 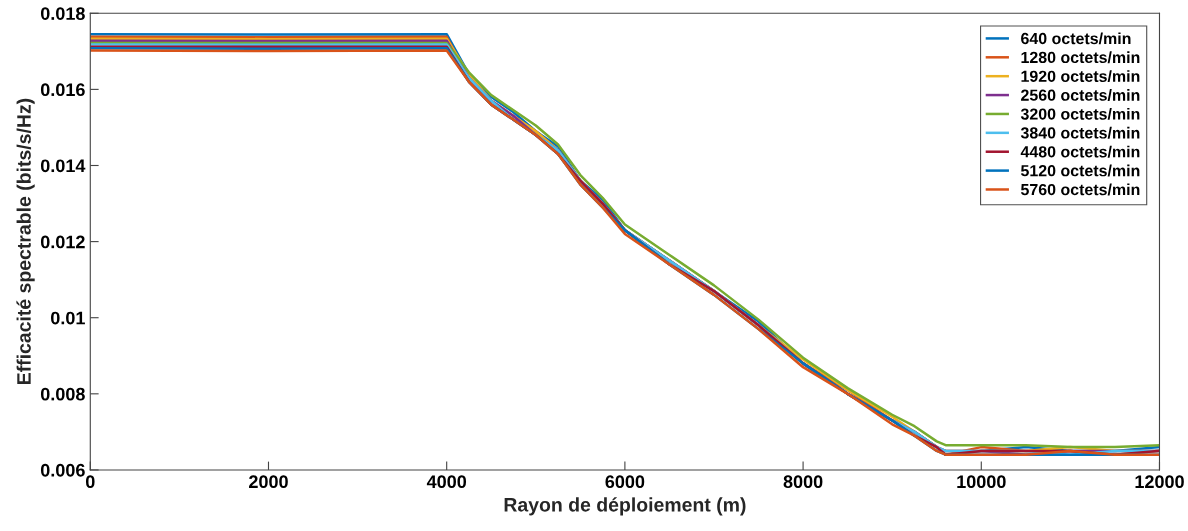 I want to click on y-tick-label: 0.012, so click(x=62, y=242).